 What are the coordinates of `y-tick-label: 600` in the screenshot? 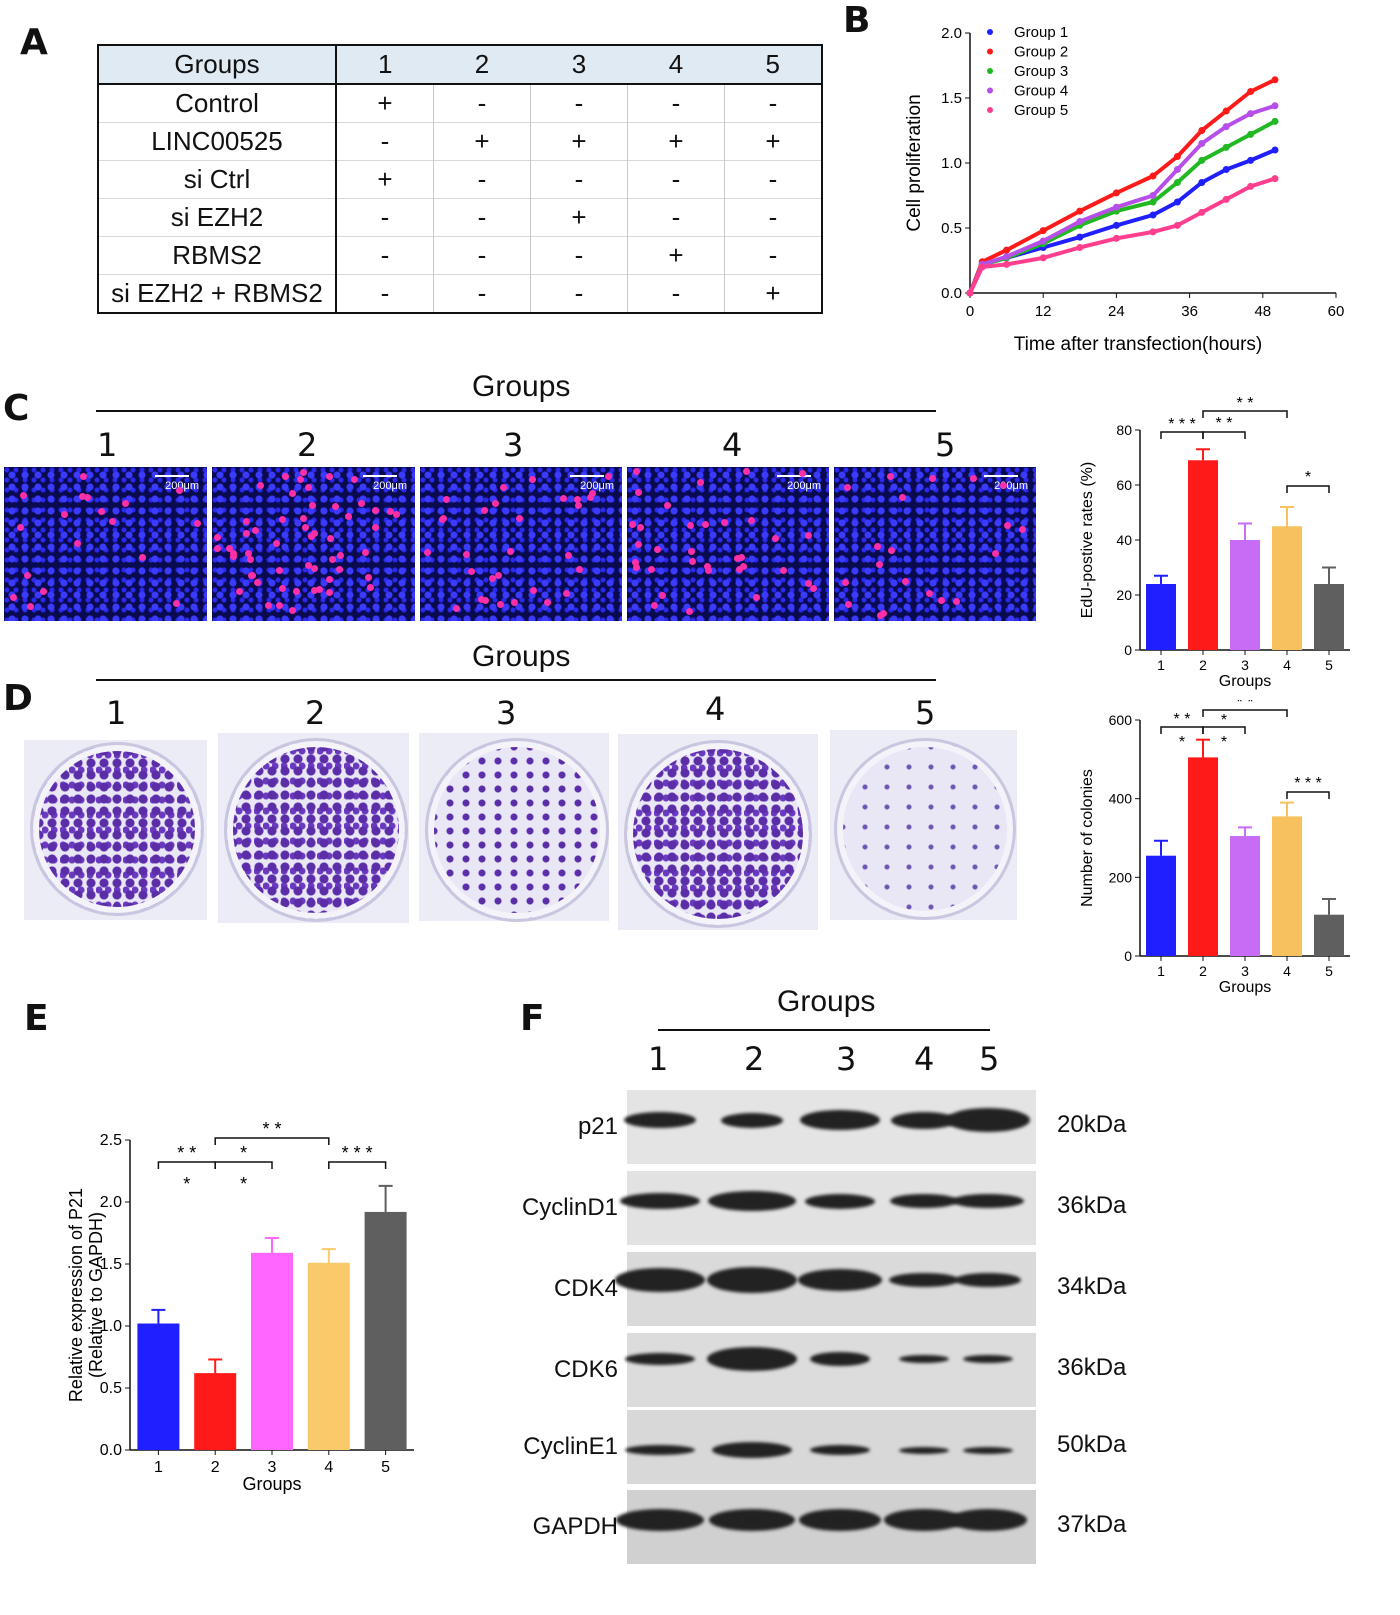 It's located at (1121, 720).